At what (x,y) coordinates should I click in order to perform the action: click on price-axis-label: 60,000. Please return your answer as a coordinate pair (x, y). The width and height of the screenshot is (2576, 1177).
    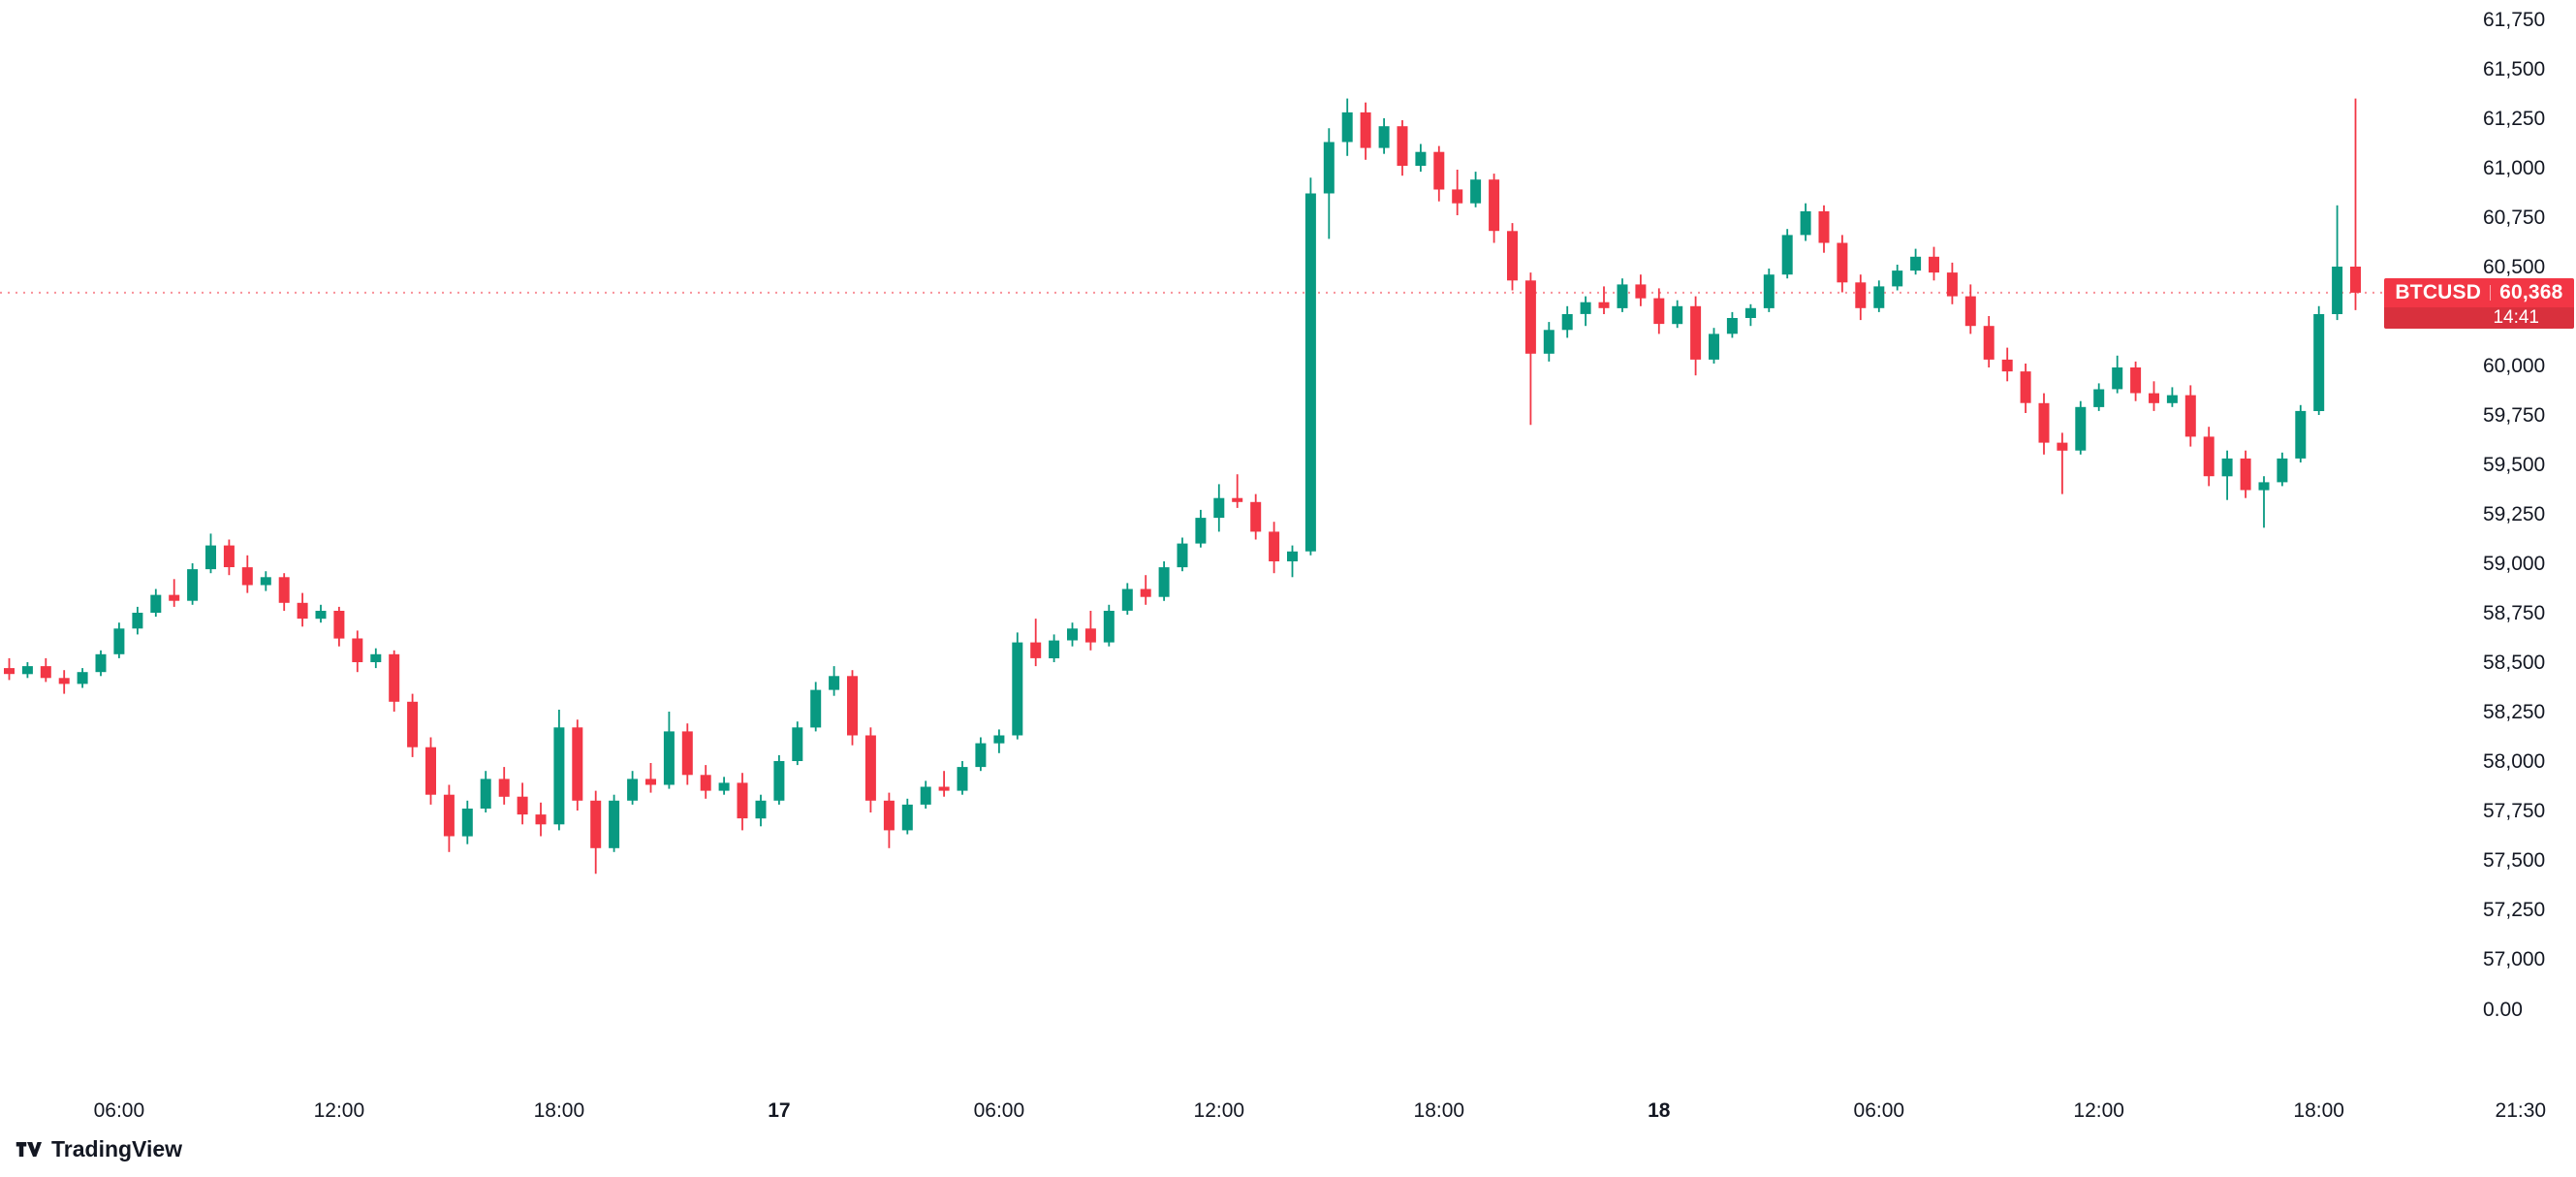
    Looking at the image, I should click on (2514, 366).